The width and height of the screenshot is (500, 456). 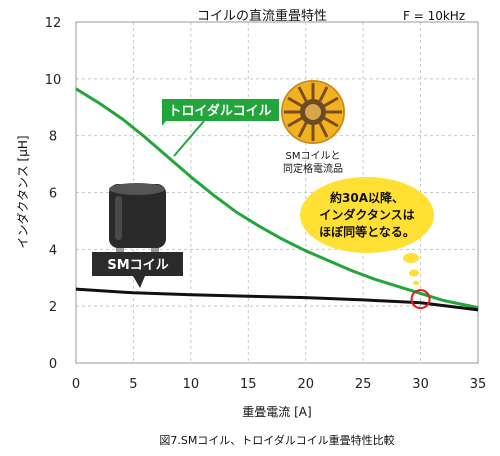 I want to click on x-tick-label-30: 30, so click(x=420, y=384).